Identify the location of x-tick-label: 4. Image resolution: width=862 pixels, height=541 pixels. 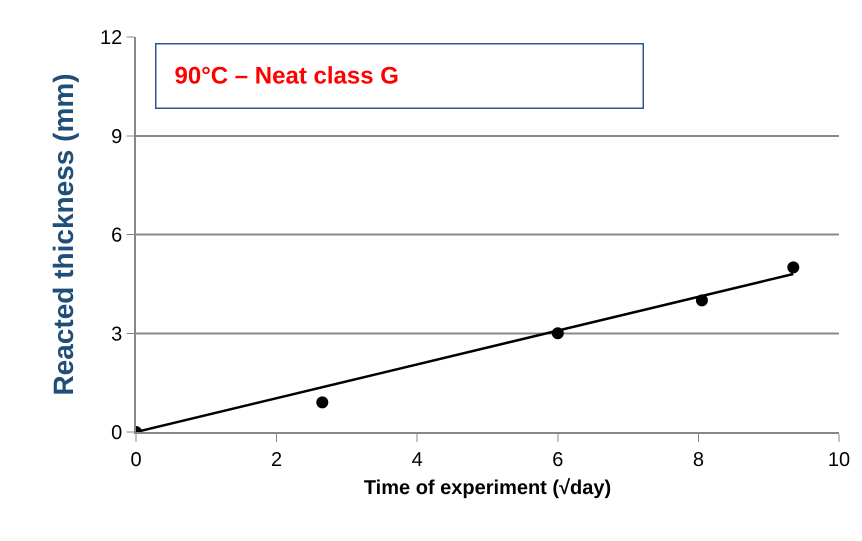
(417, 459).